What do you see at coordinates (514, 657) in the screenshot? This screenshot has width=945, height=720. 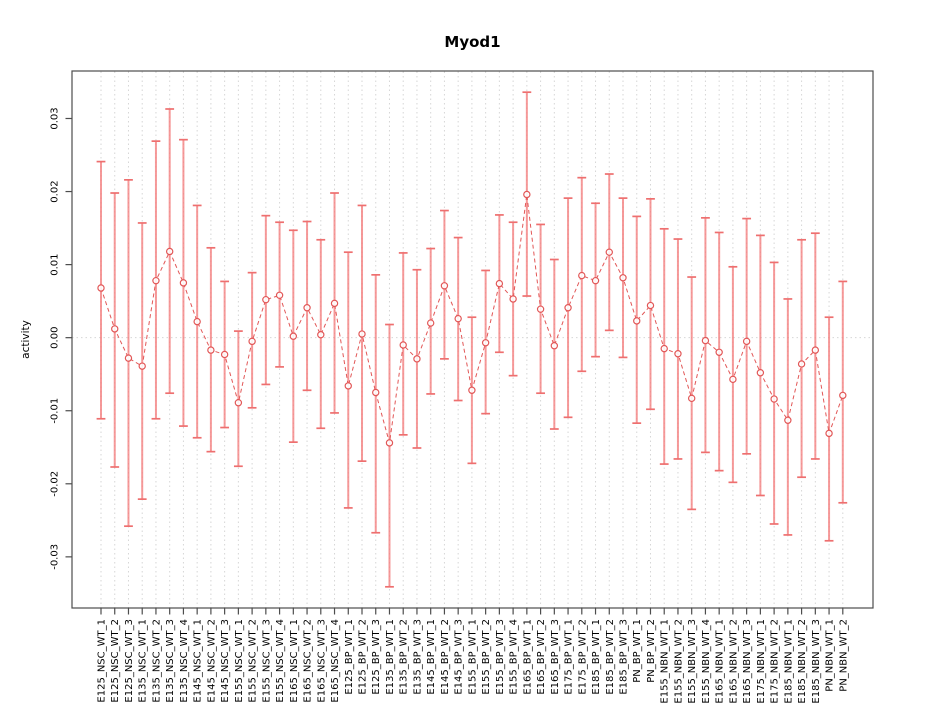 I see `x-tick-label: E155_BP_WT_4` at bounding box center [514, 657].